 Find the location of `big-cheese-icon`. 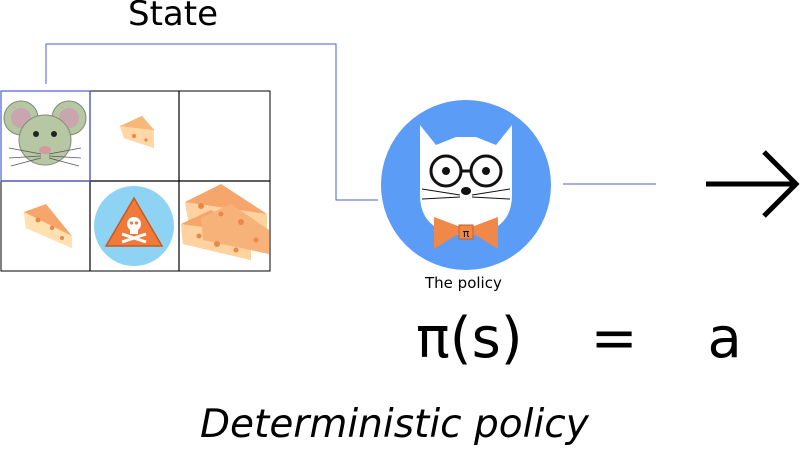

big-cheese-icon is located at coordinates (225, 222).